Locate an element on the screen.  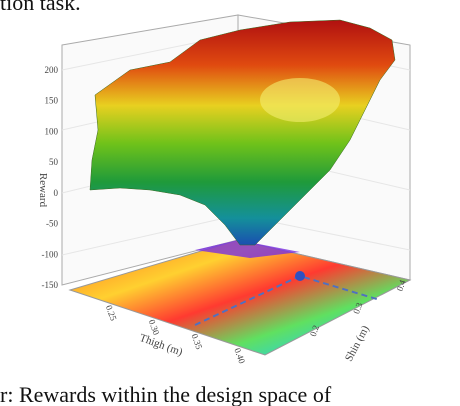
surface-highlight is located at coordinates (300, 100).